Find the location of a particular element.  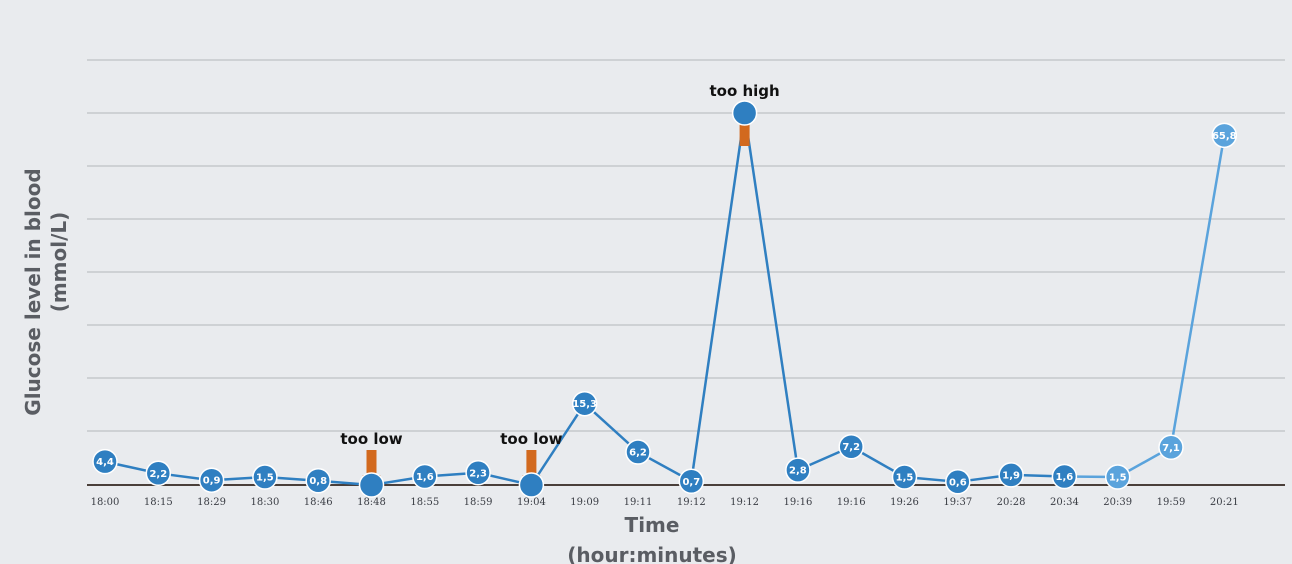

data-label: 0,6 is located at coordinates (958, 482).